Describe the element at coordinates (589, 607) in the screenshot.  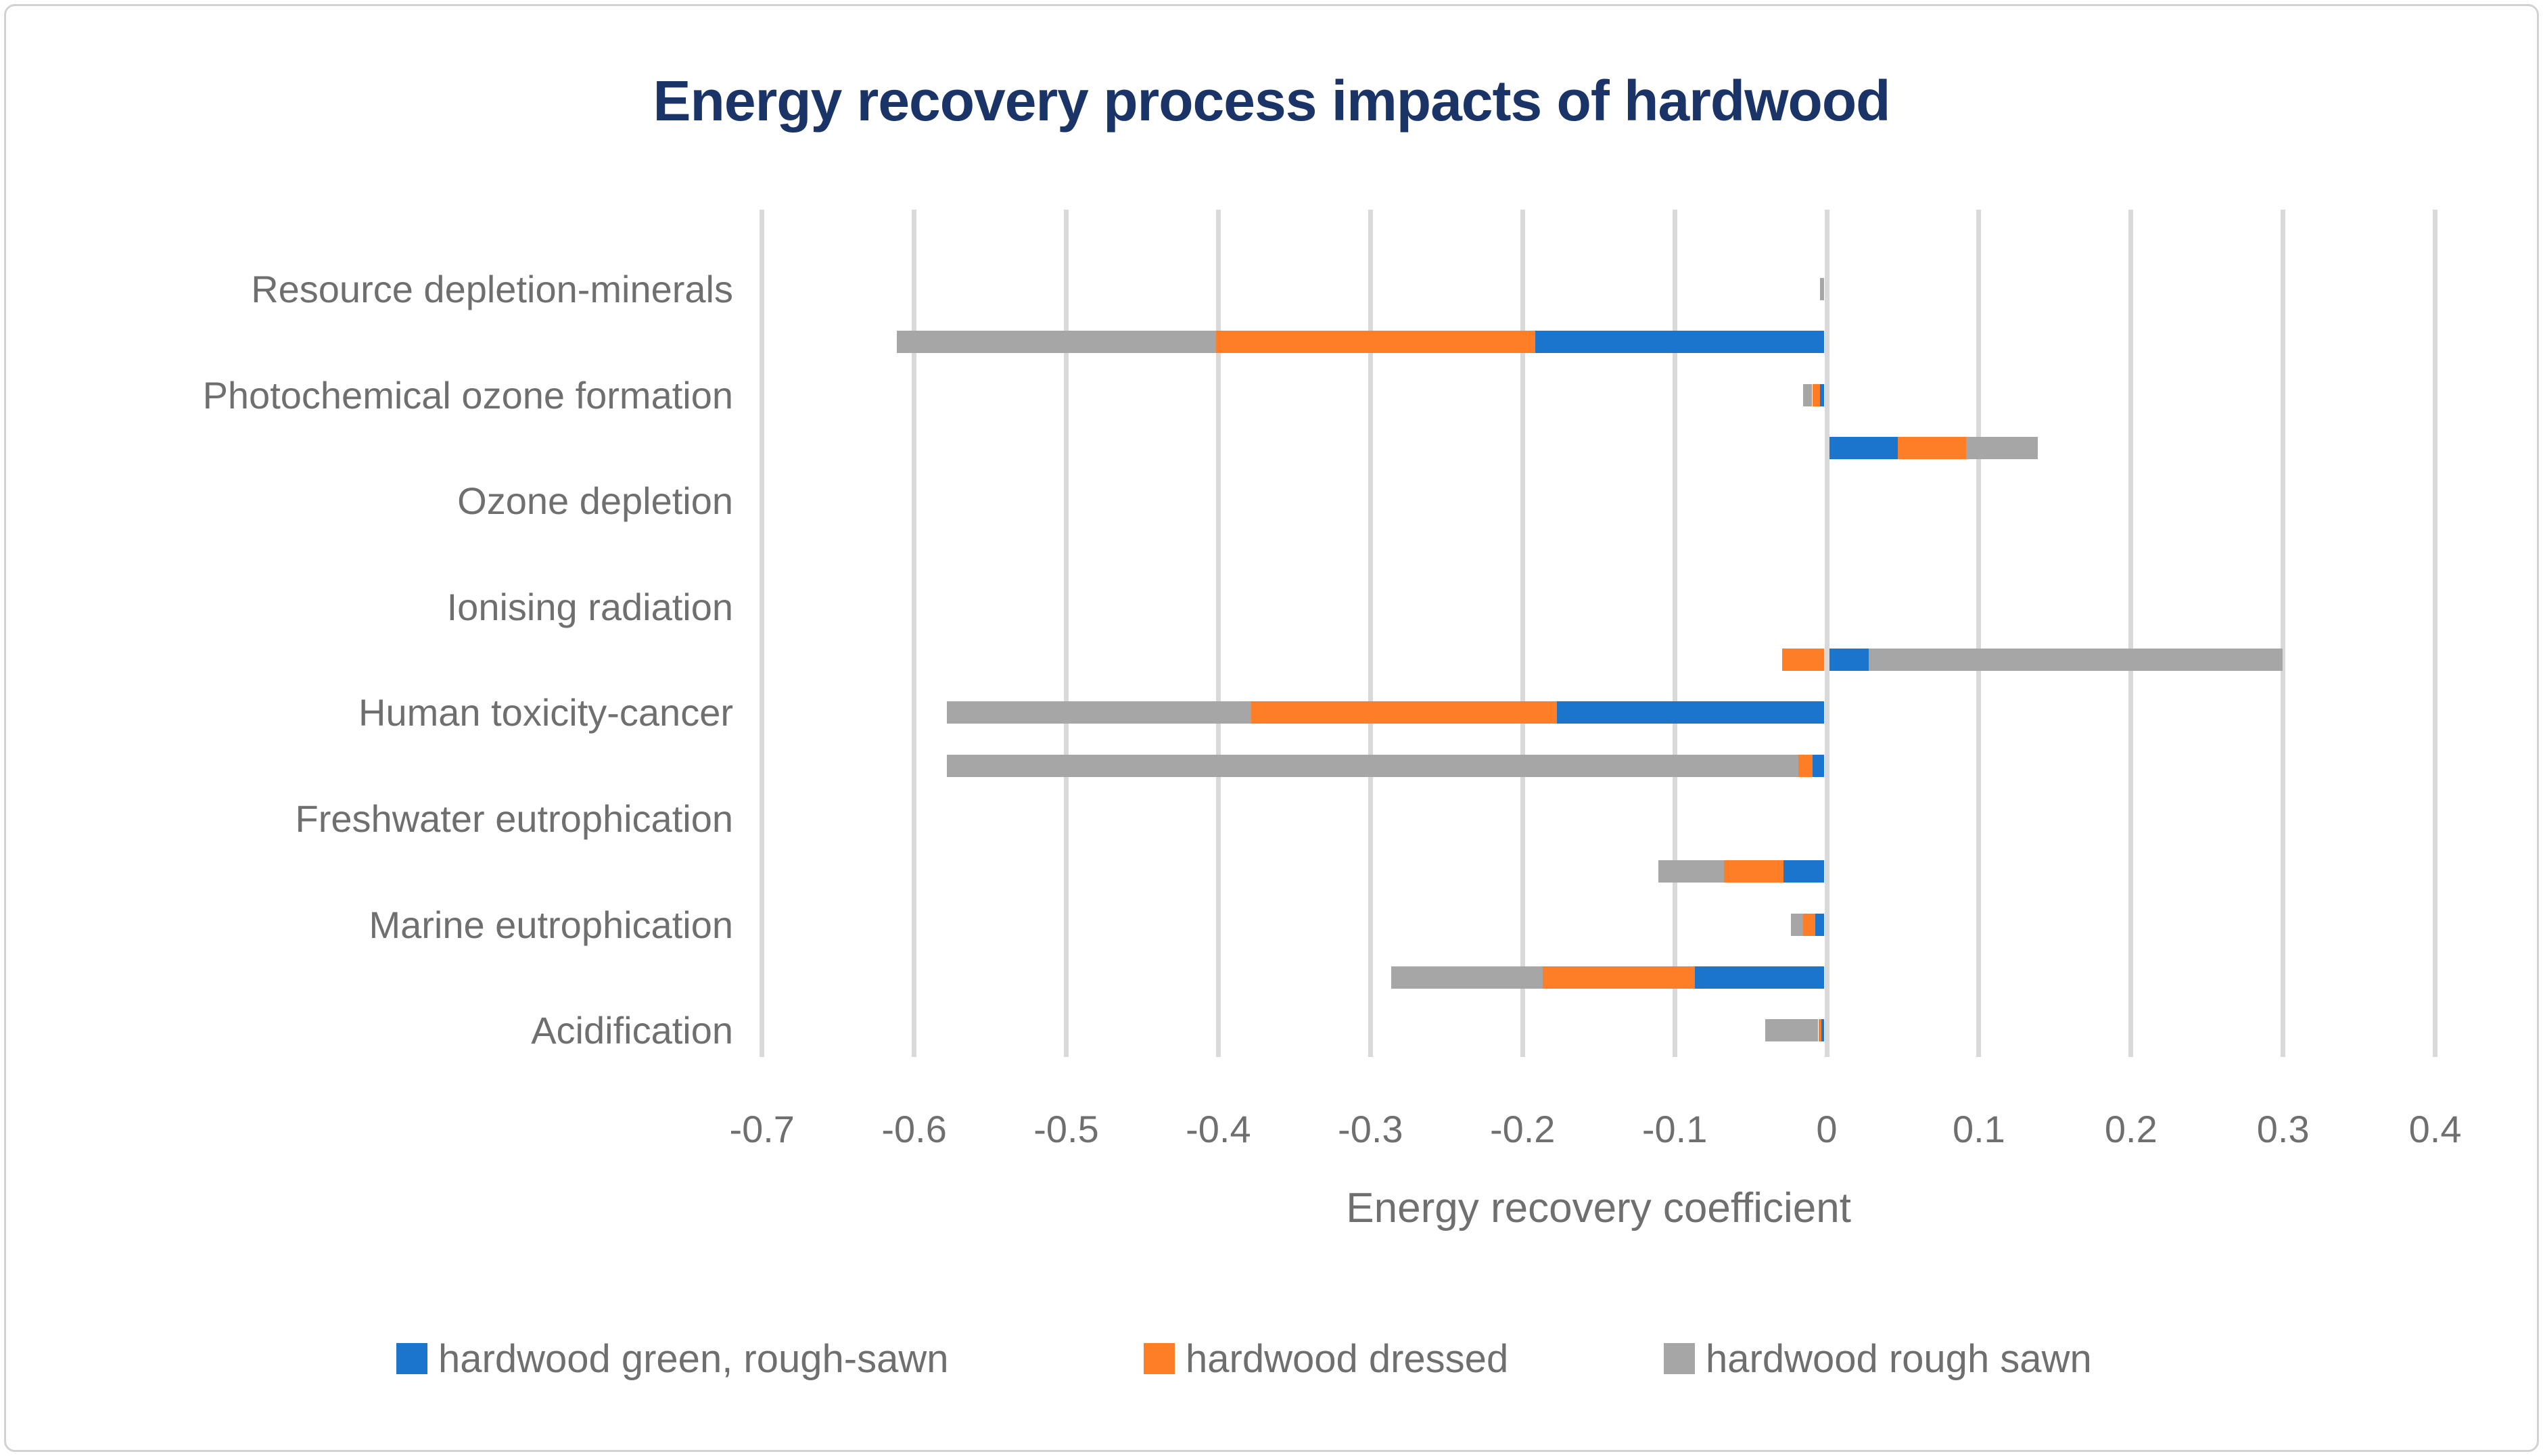
I see `category-label: Ionising radiation` at that location.